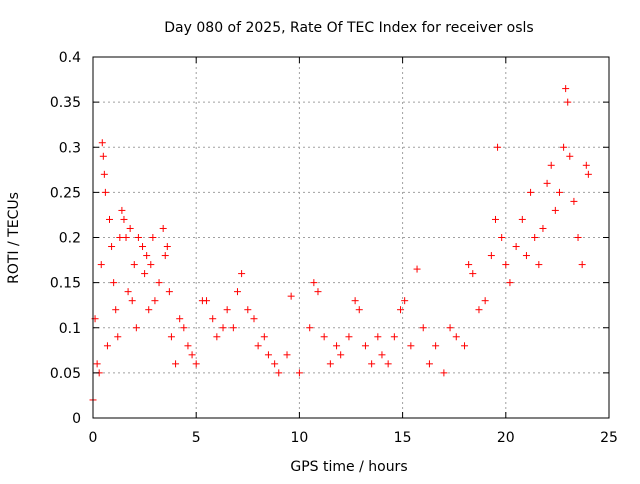 This screenshot has height=484, width=640. What do you see at coordinates (65, 103) in the screenshot?
I see `y-tick-label: 0.35` at bounding box center [65, 103].